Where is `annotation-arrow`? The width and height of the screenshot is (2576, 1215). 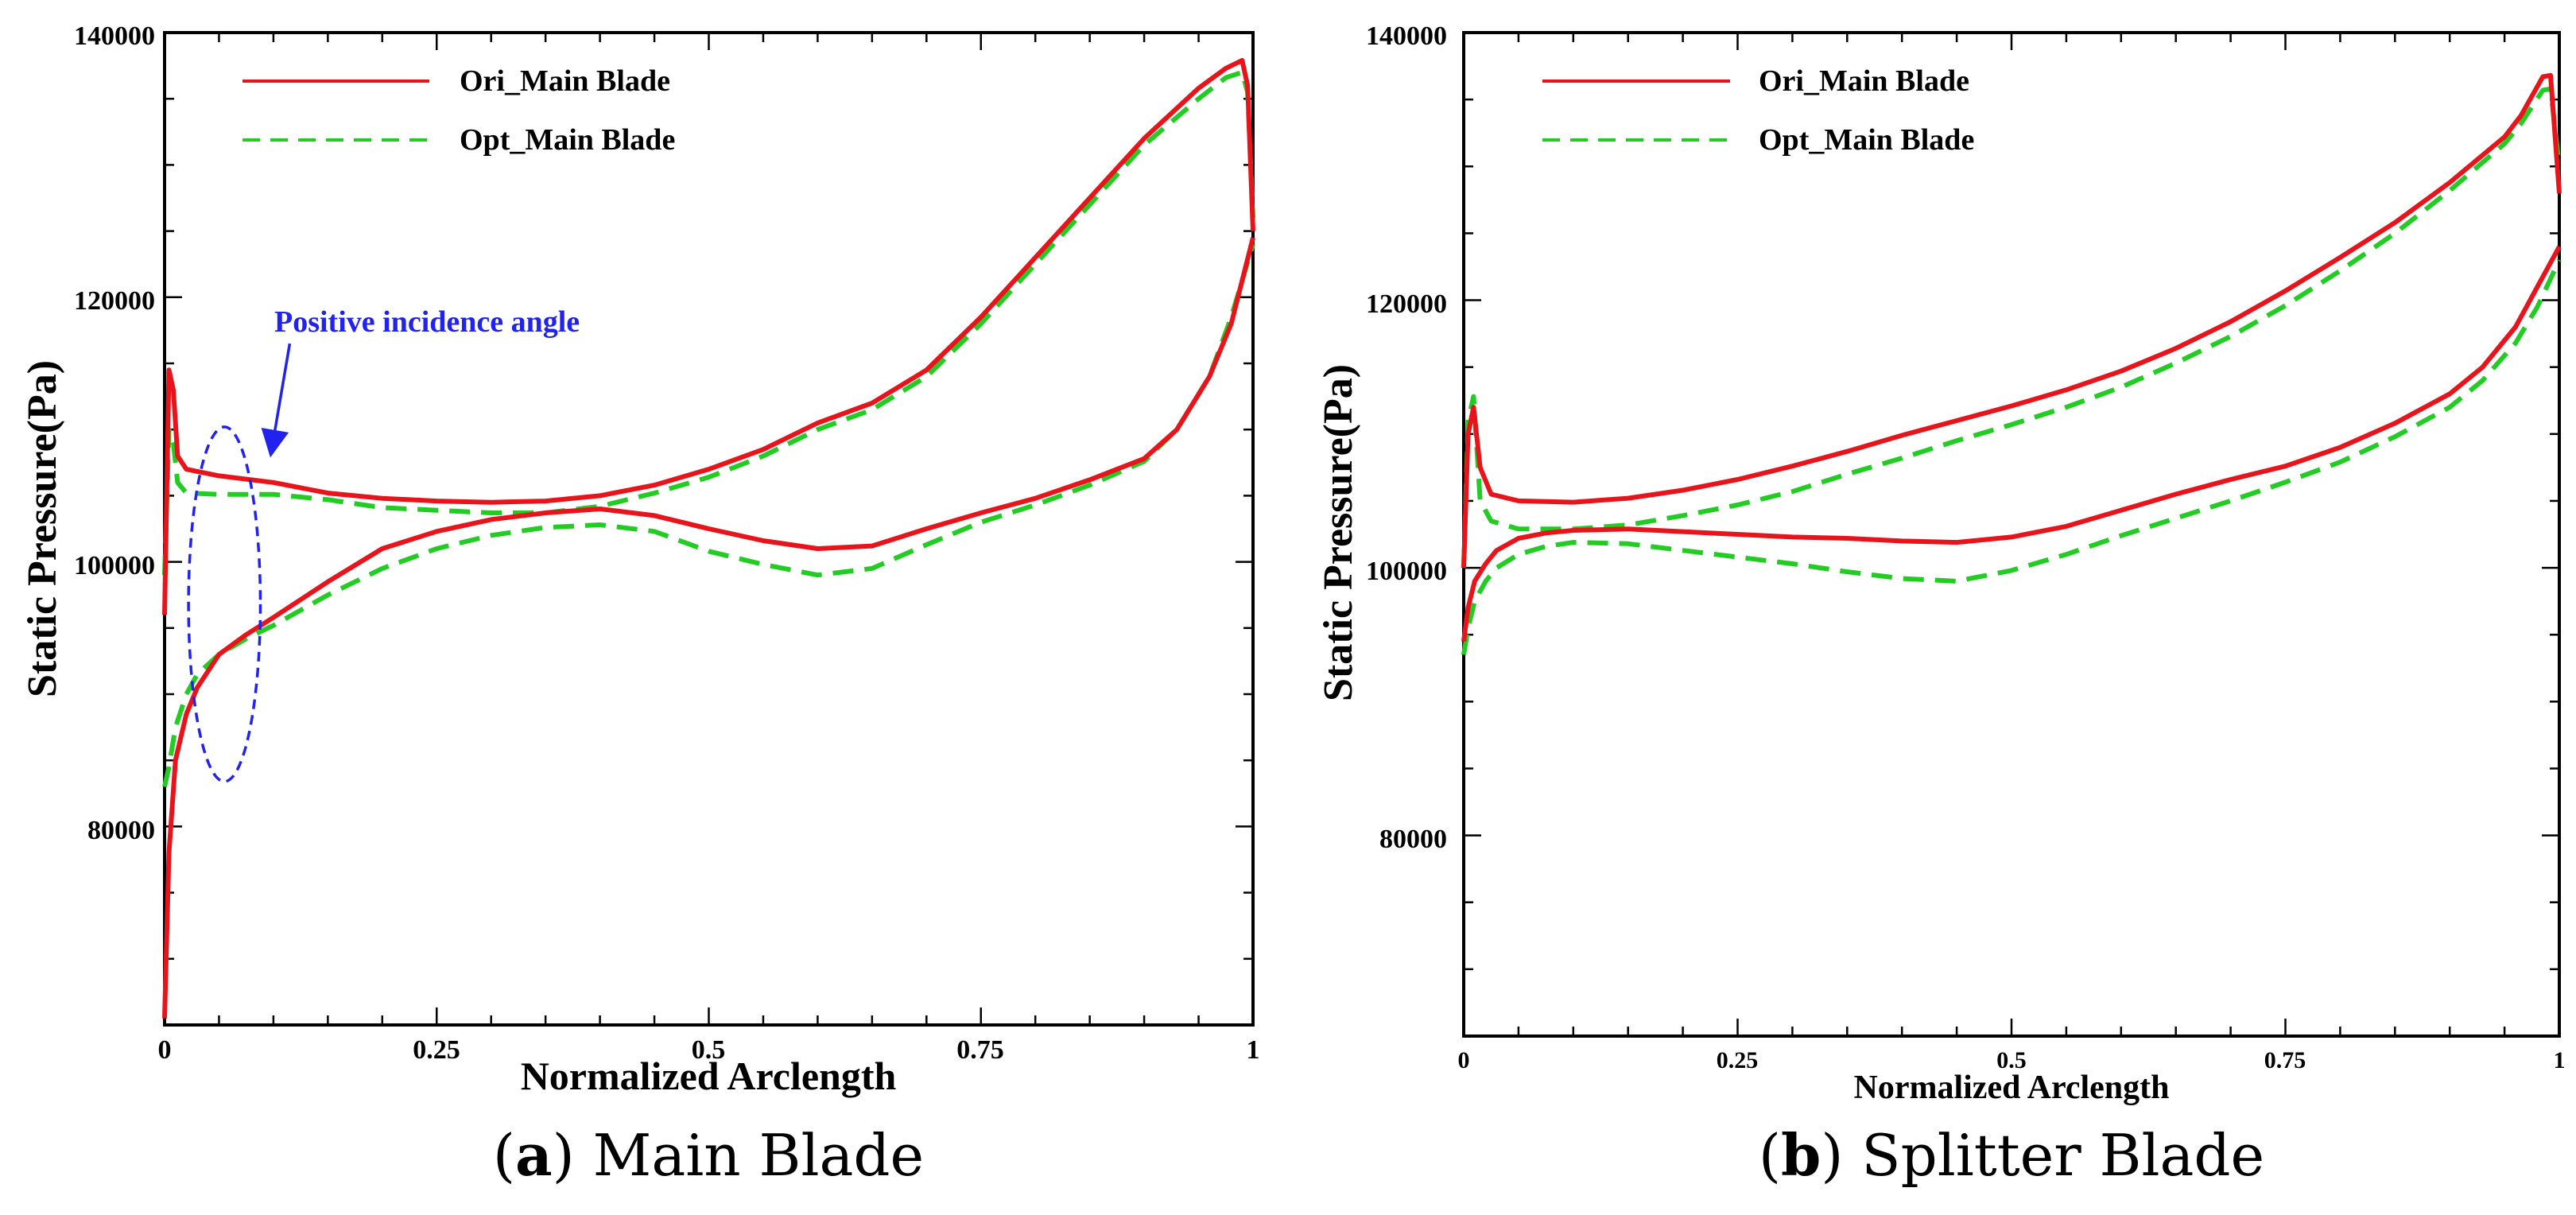 annotation-arrow is located at coordinates (276, 400).